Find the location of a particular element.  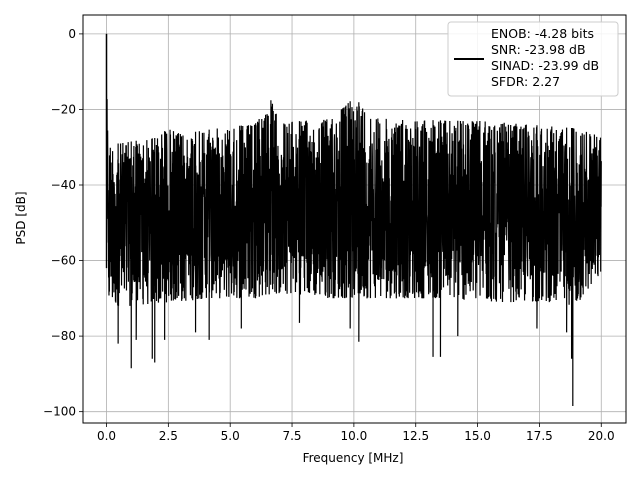

x-tick-label: 20.0 is located at coordinates (601, 436).